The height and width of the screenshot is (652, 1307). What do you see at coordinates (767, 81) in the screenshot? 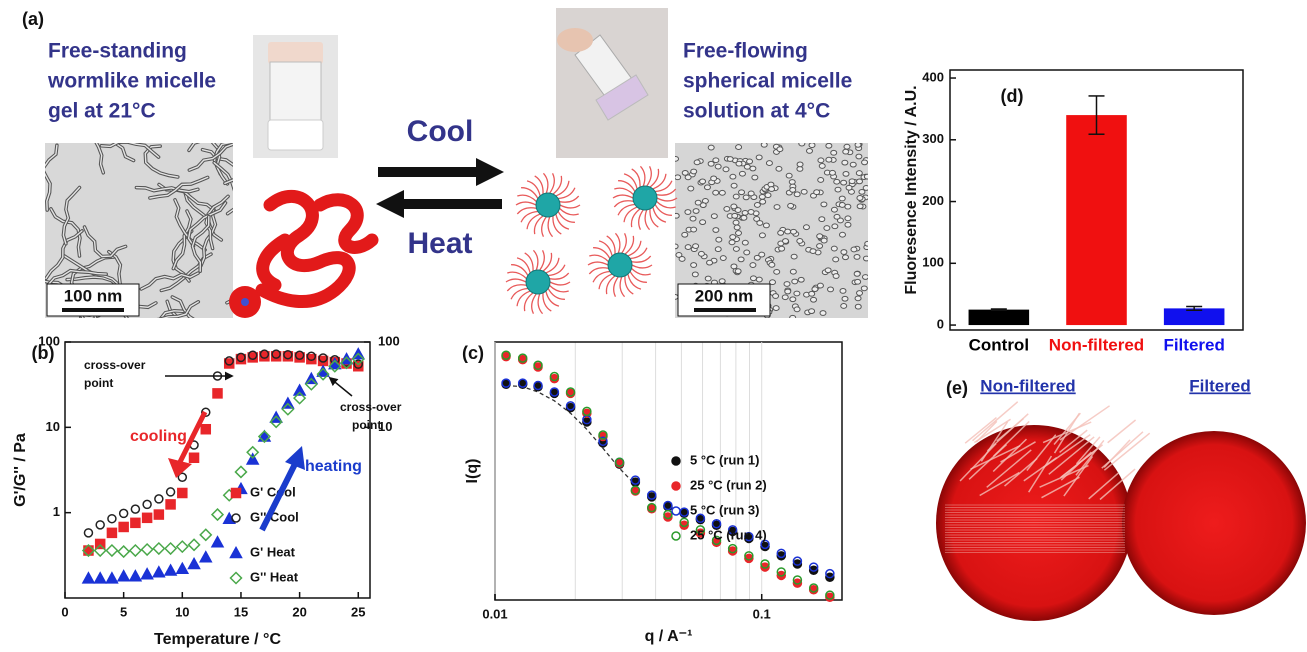
I see `caption-line: spherical micelle` at bounding box center [767, 81].